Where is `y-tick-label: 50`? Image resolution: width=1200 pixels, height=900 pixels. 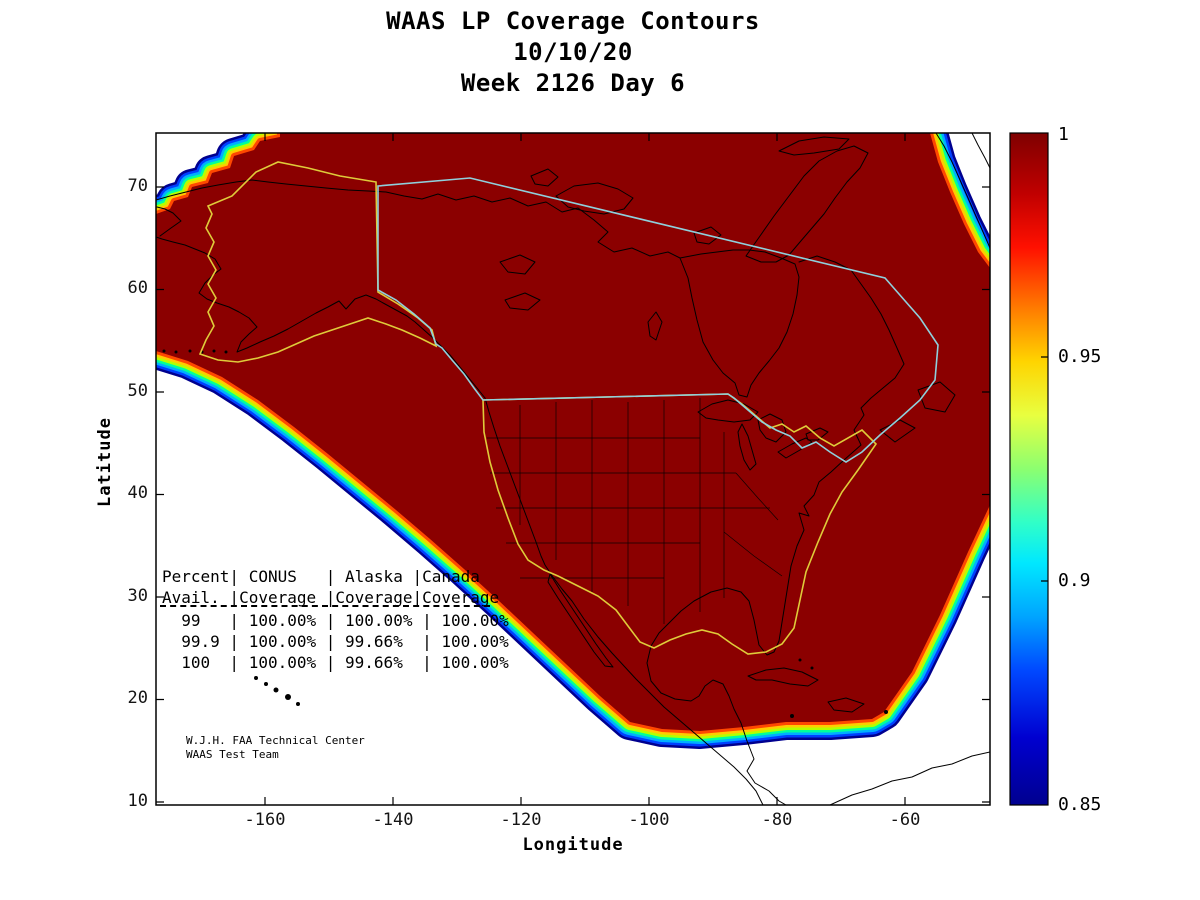
y-tick-label: 50 is located at coordinates (137, 391).